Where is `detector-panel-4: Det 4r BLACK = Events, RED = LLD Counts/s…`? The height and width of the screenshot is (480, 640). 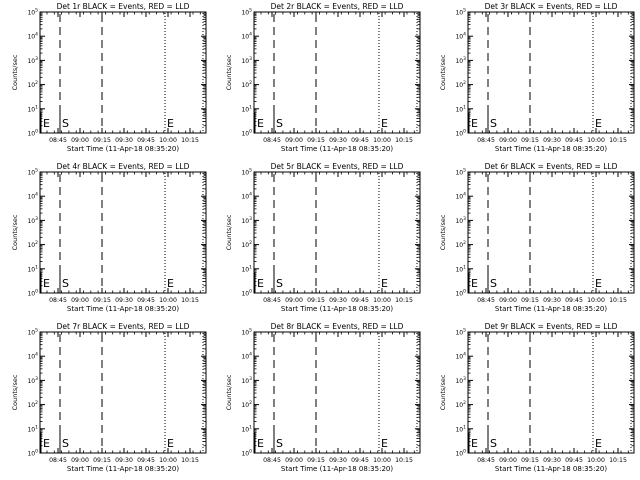
detector-panel-4: Det 4r BLACK = Events, RED = LLD Counts/s… is located at coordinates (109, 237).